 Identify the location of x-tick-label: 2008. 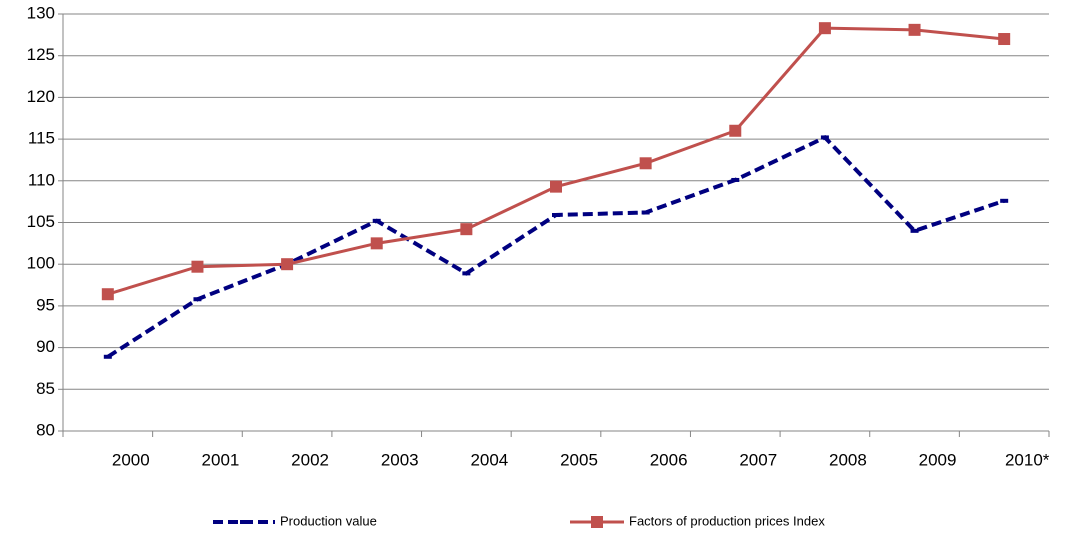
(848, 459).